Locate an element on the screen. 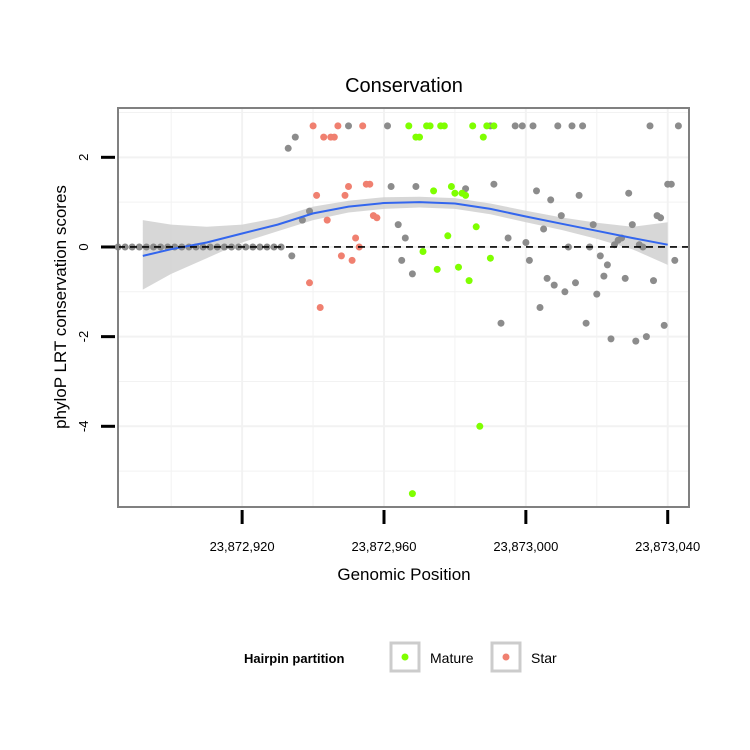 This screenshot has height=750, width=750. x-tick-label-3: 23,873,040 is located at coordinates (667, 546).